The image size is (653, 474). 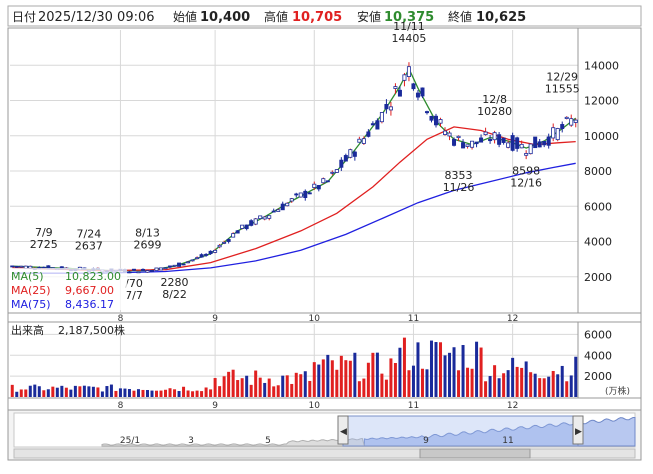 I want to click on x-tick-label: 8, so click(x=121, y=406).